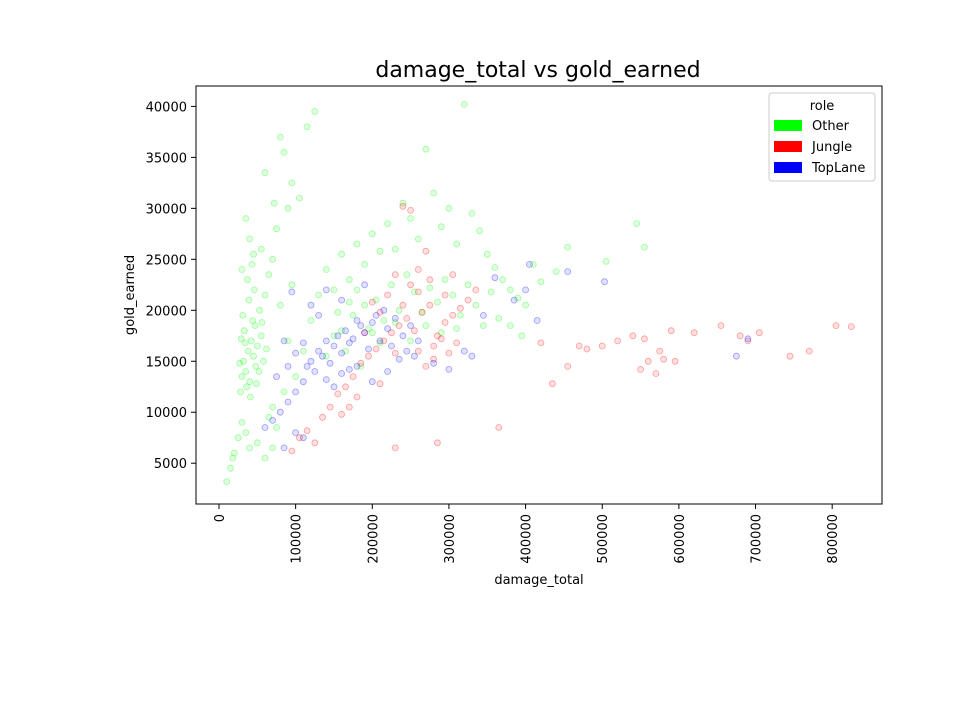  Describe the element at coordinates (527, 539) in the screenshot. I see `x-tick-label-4: 400000` at that location.